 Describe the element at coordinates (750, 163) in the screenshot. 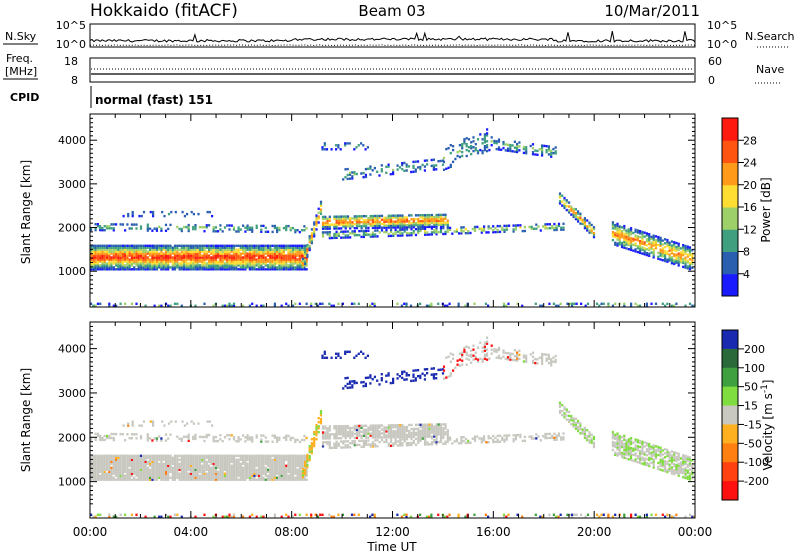

I see `power-colorbar-tick-label: 24` at that location.